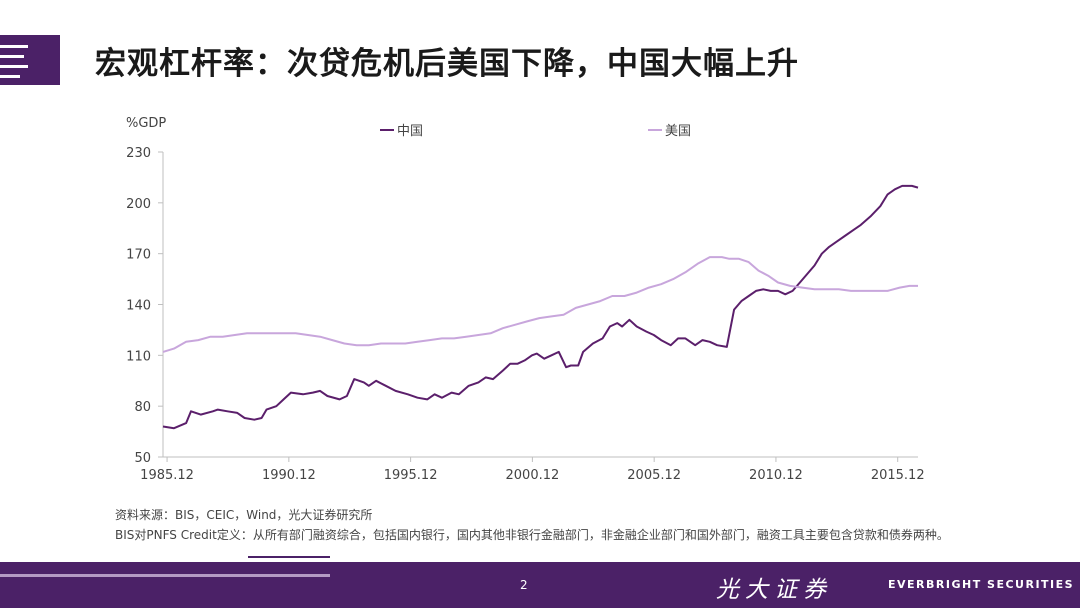 The image size is (1080, 608). Describe the element at coordinates (165, 582) in the screenshot. I see `footer-stripe-decoration` at that location.